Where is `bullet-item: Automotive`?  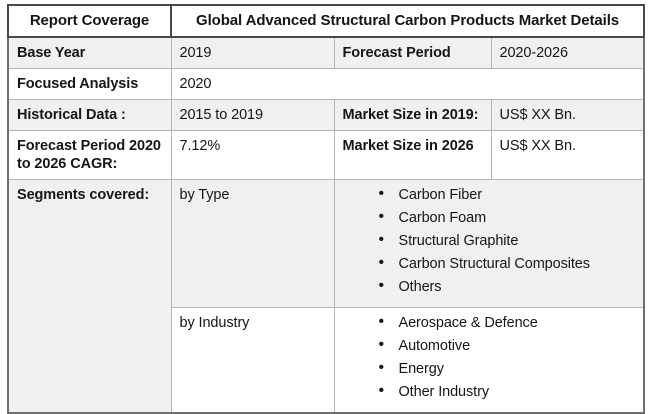 bullet-item: Automotive is located at coordinates (489, 345).